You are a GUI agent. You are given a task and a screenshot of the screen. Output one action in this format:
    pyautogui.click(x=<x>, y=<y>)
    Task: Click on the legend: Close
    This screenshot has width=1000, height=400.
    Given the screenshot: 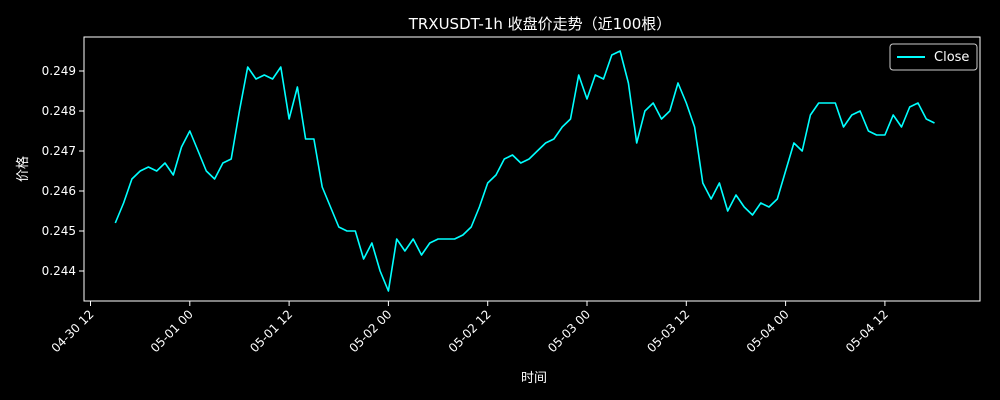 What is the action you would take?
    pyautogui.click(x=933, y=57)
    